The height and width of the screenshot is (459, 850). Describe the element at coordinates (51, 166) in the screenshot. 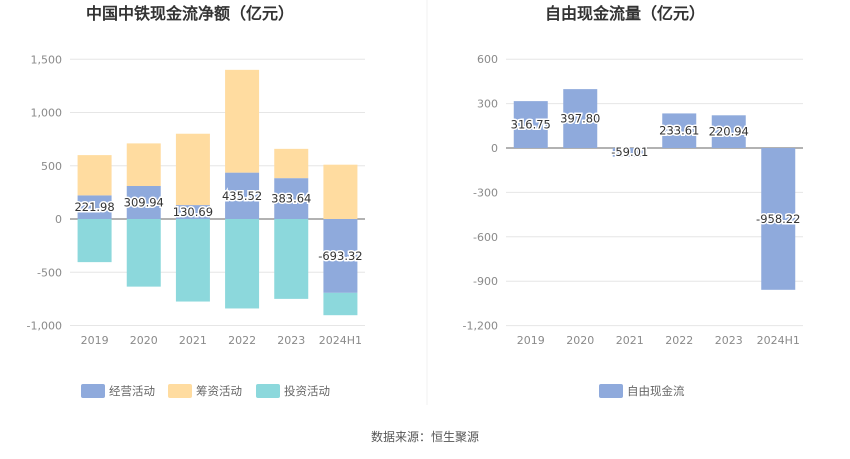

I see `y-tick-label: 500` at that location.